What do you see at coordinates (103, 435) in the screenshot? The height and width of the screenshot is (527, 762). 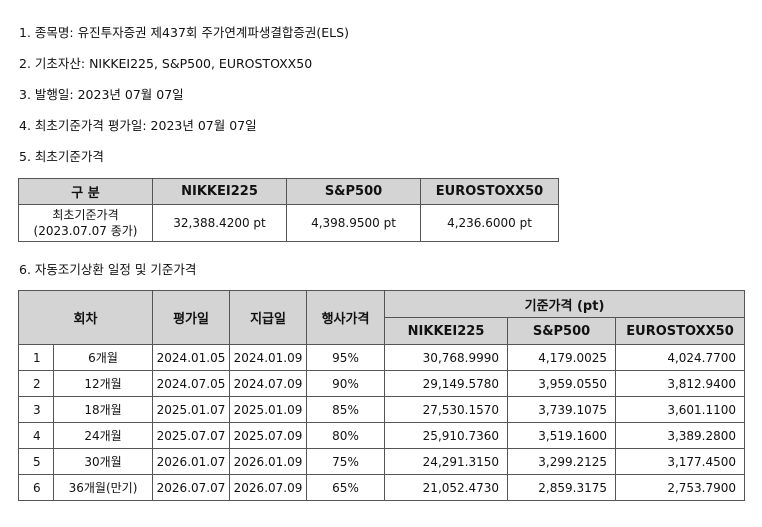 I see `round-period: 24개월` at bounding box center [103, 435].